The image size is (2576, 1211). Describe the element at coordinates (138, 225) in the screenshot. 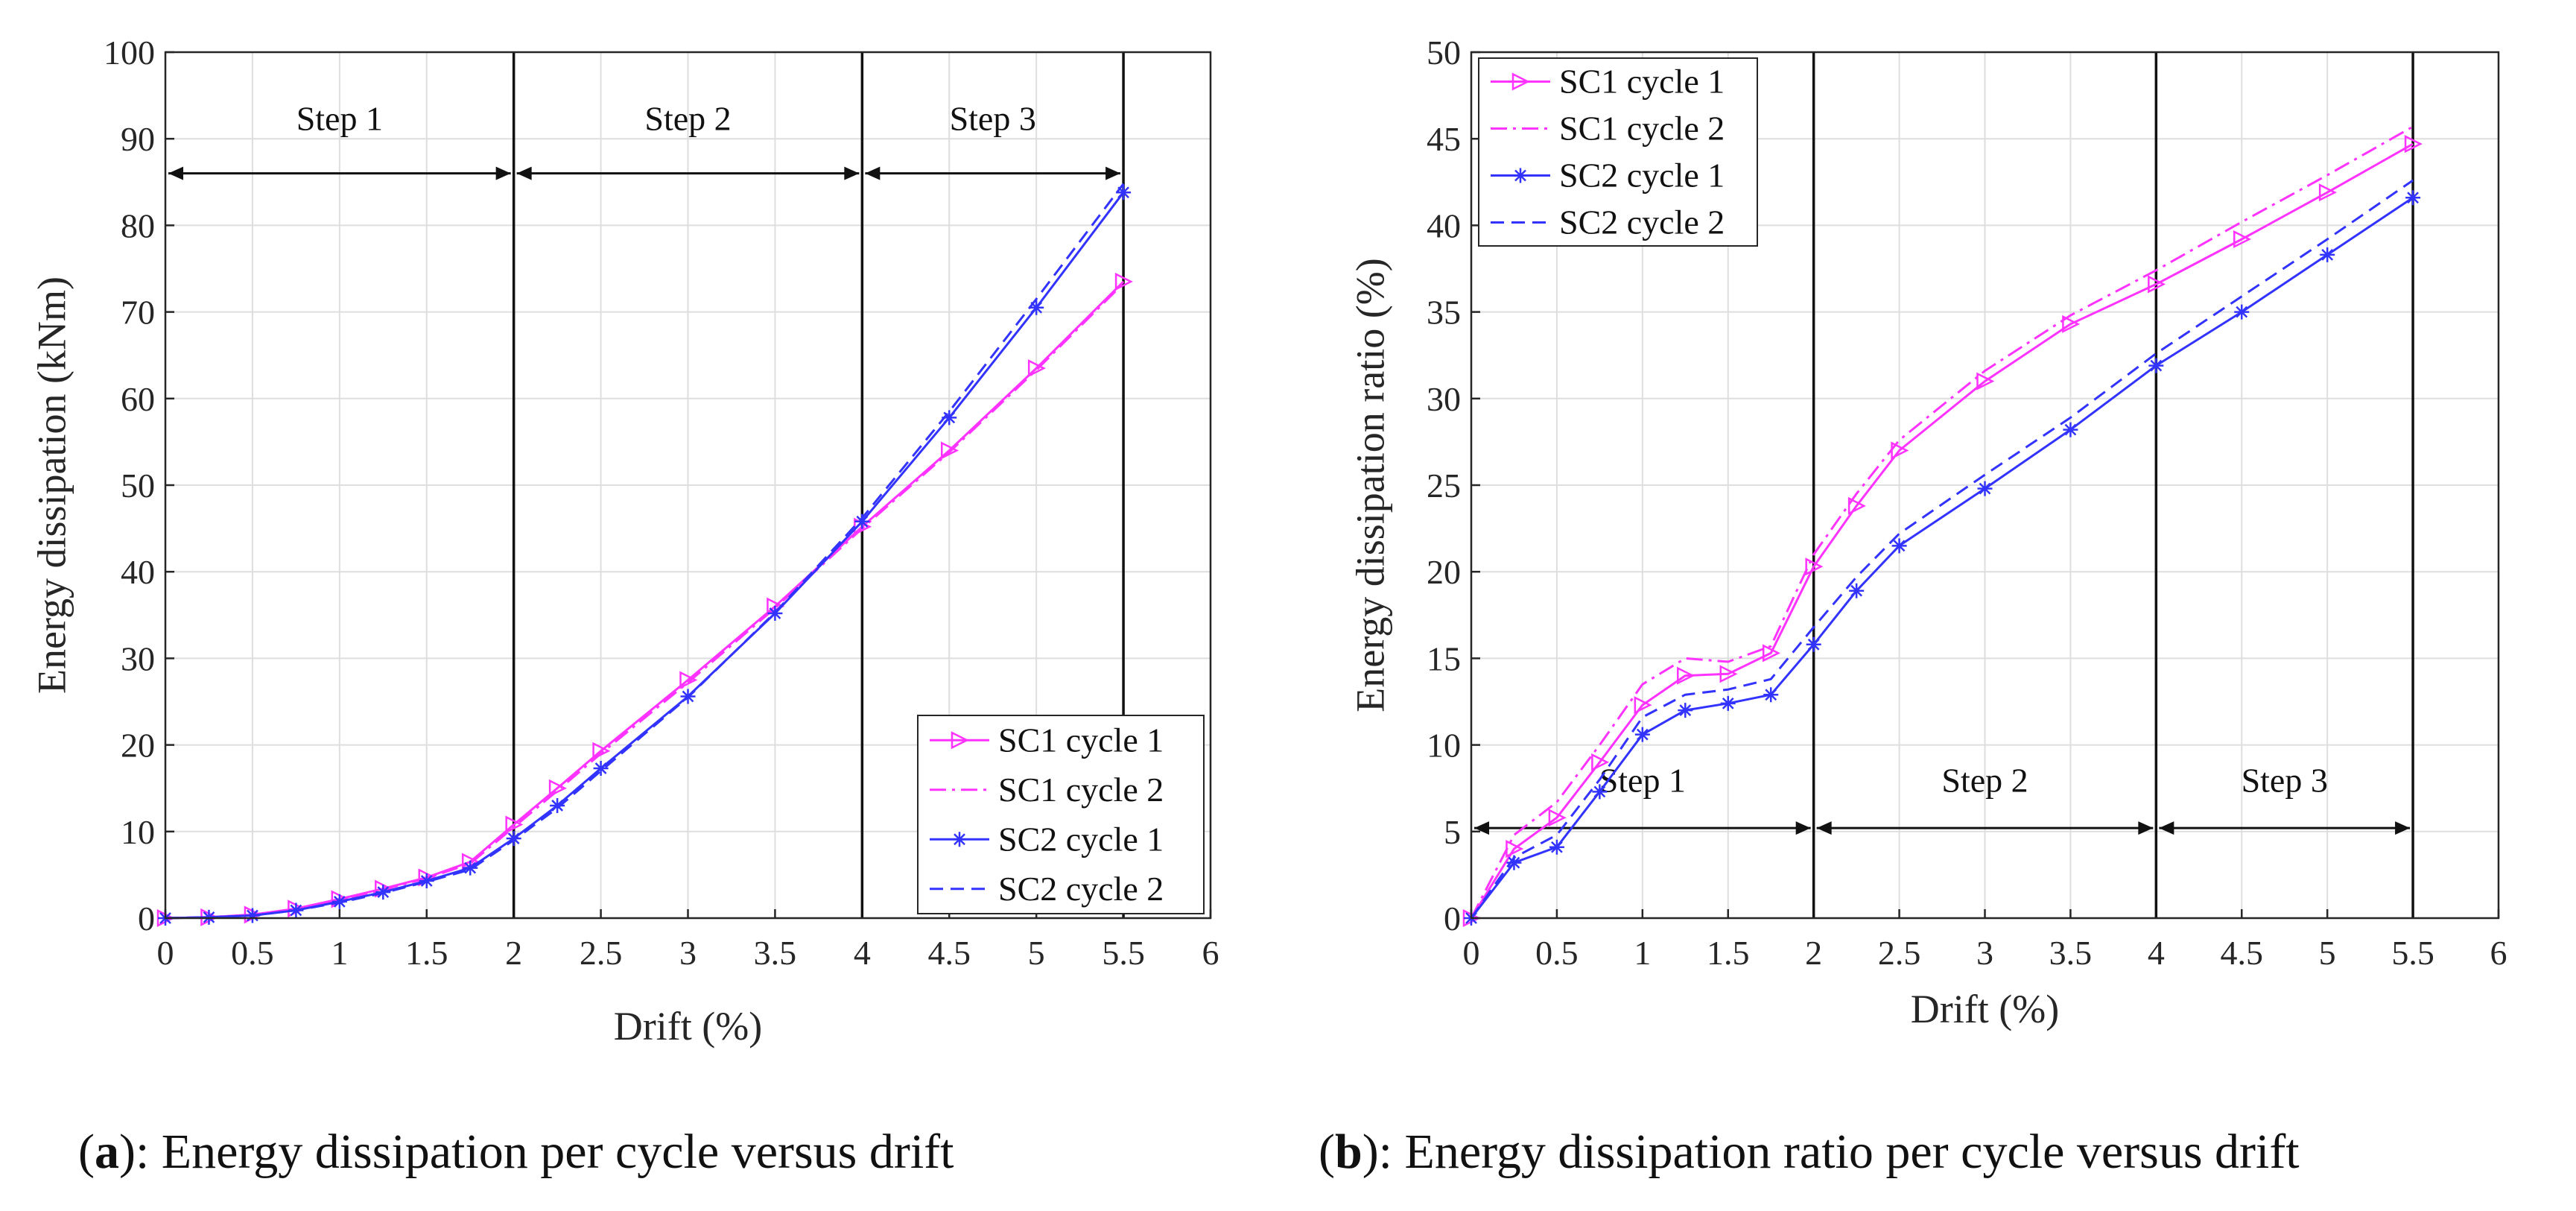

I see `y-tick-label: 80` at that location.